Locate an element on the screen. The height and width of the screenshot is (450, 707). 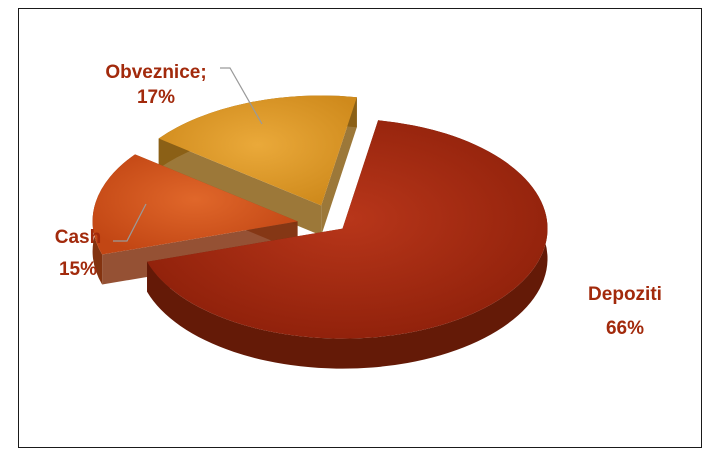
label-obveznice-name: Obveznice; is located at coordinates (155, 72).